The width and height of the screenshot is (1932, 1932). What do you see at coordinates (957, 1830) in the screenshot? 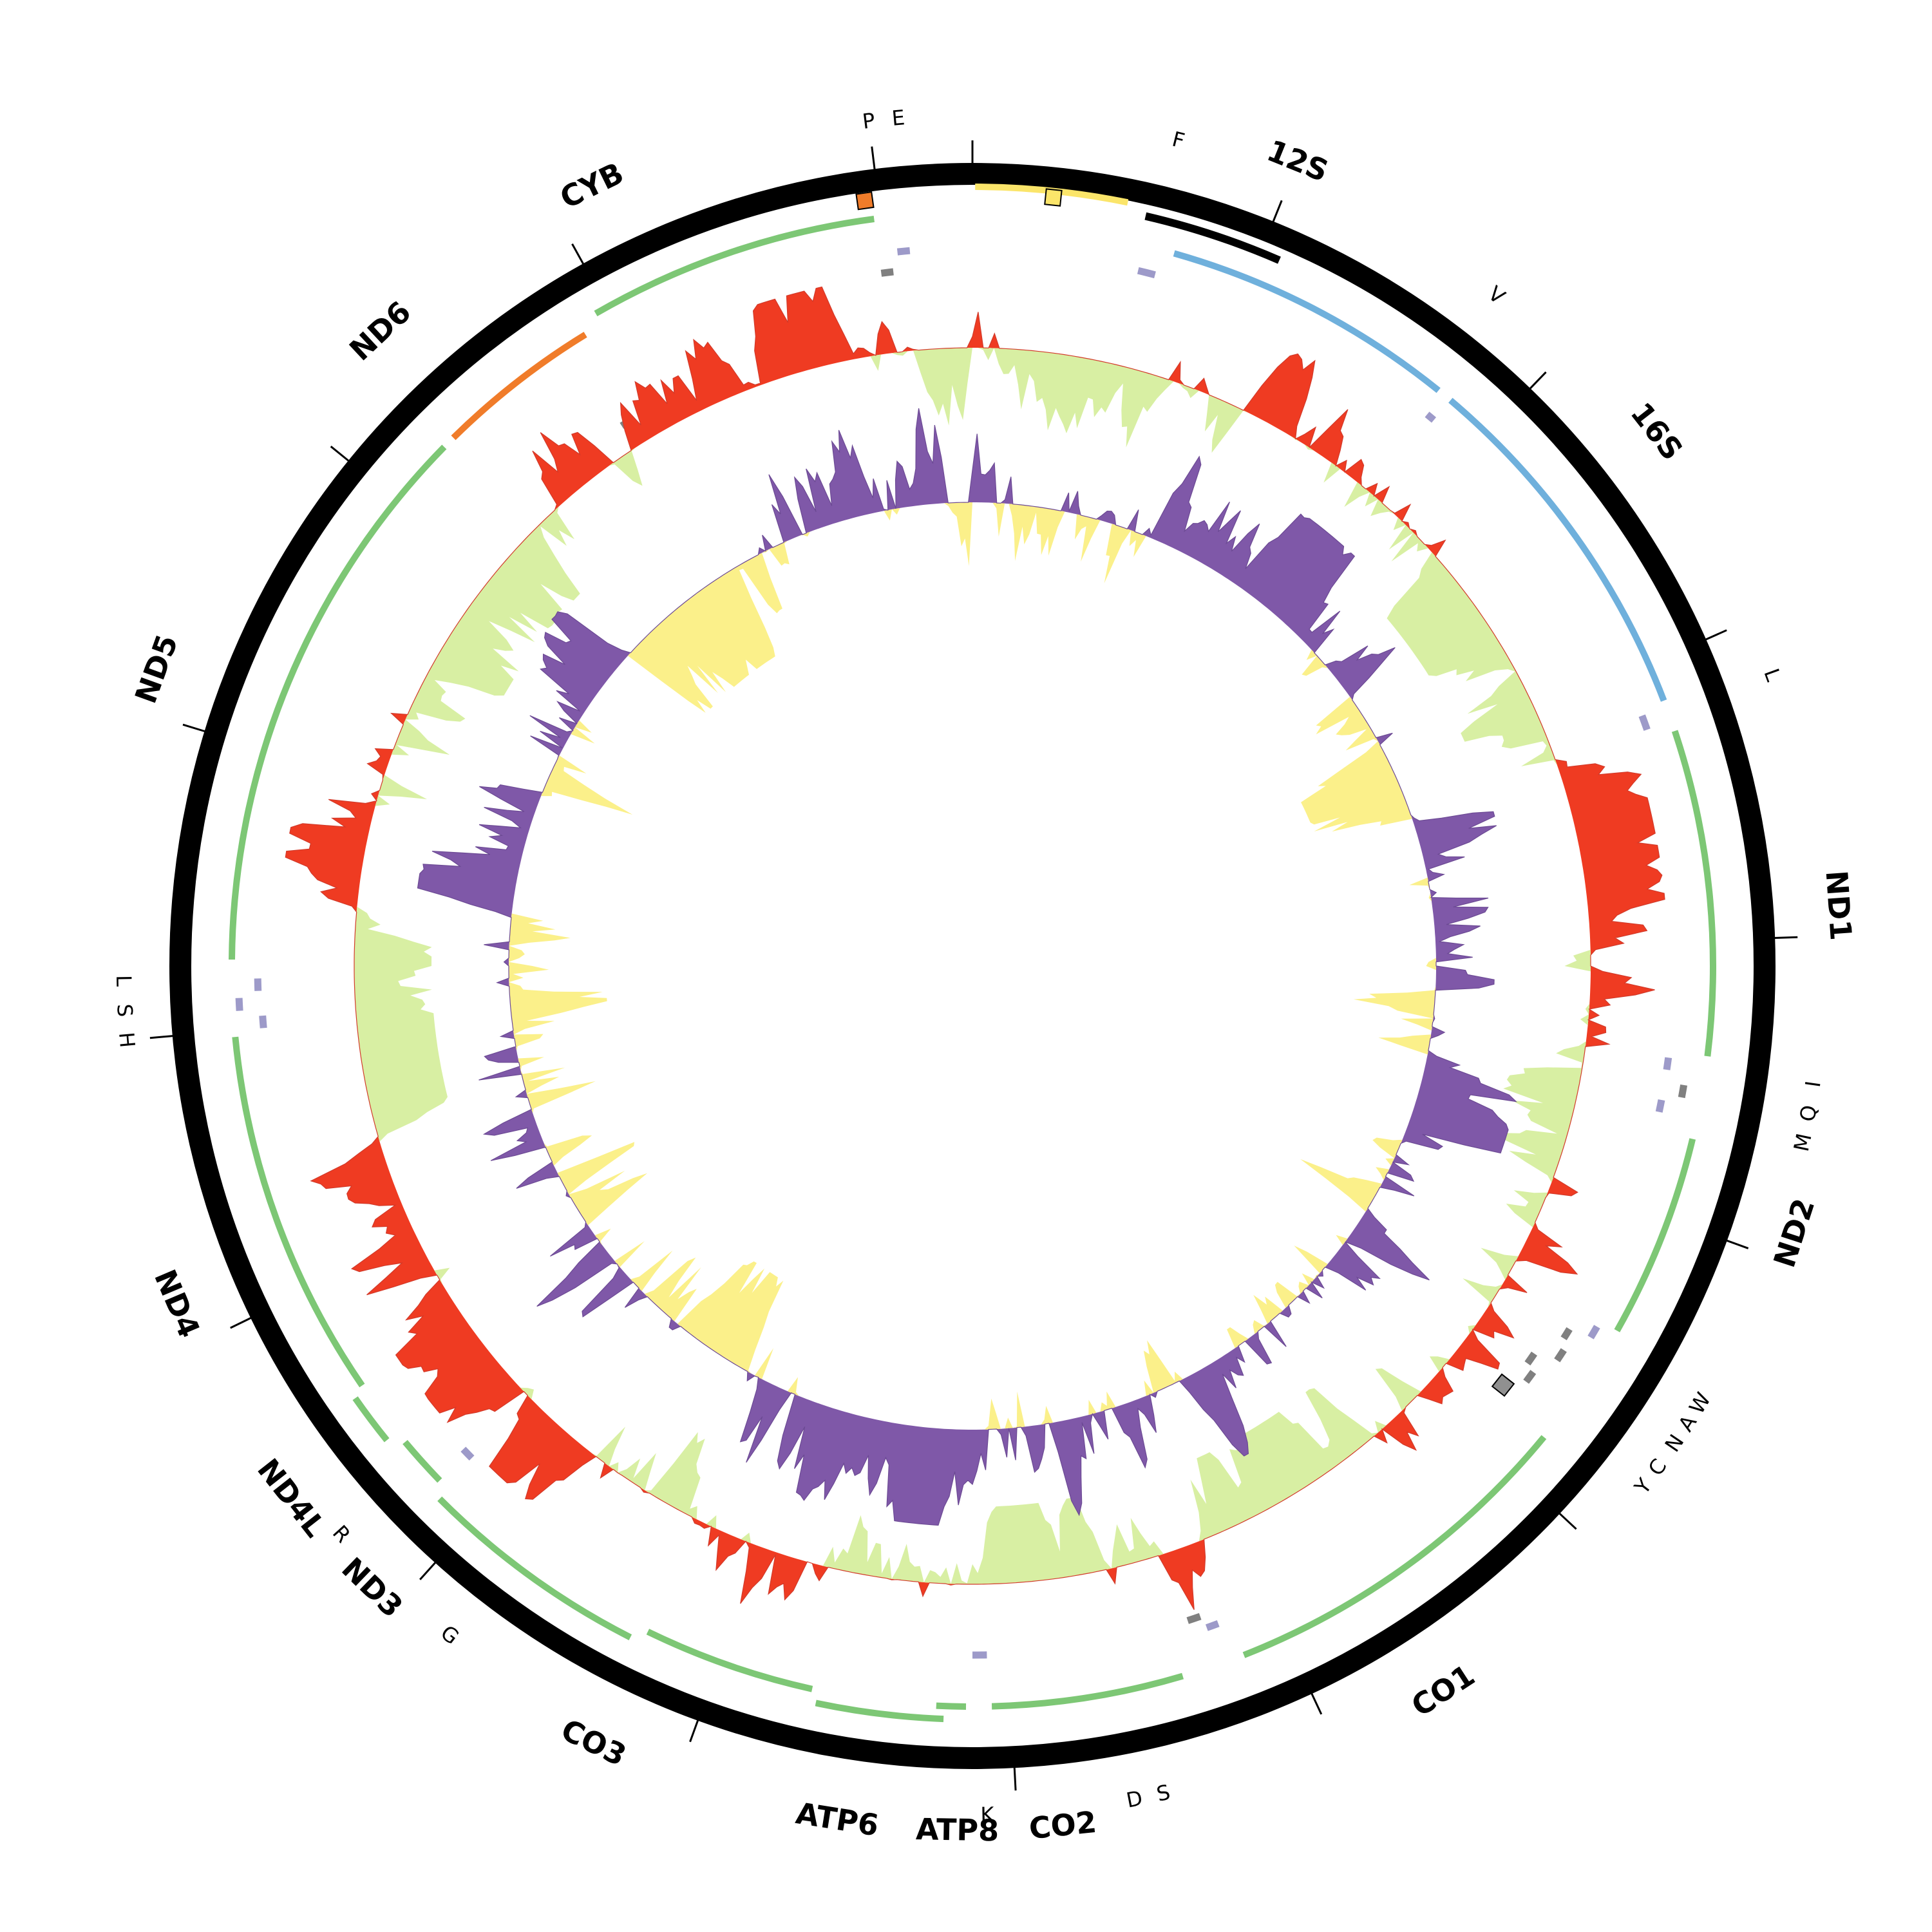
I see `gene-label: ATP8` at bounding box center [957, 1830].